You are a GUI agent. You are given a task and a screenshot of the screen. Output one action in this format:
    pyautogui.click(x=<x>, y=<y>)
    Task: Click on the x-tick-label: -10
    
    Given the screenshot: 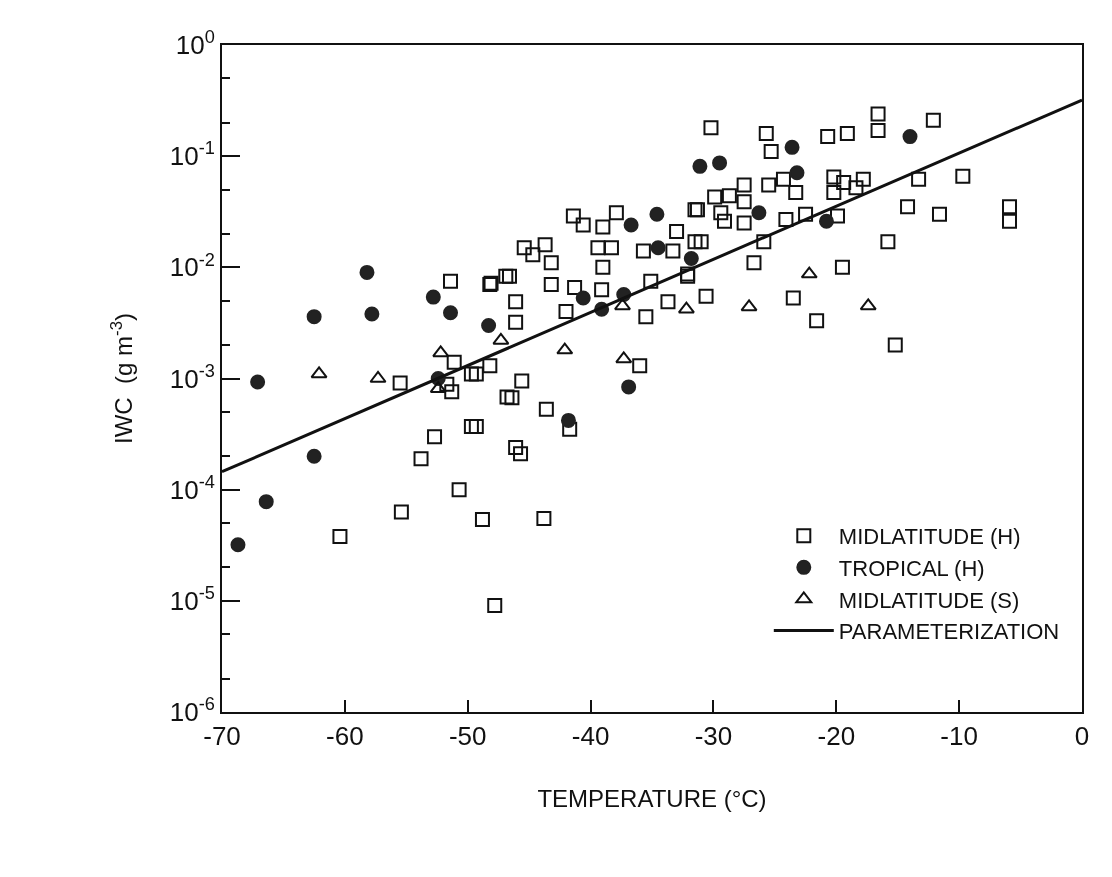 What is the action you would take?
    pyautogui.click(x=959, y=736)
    